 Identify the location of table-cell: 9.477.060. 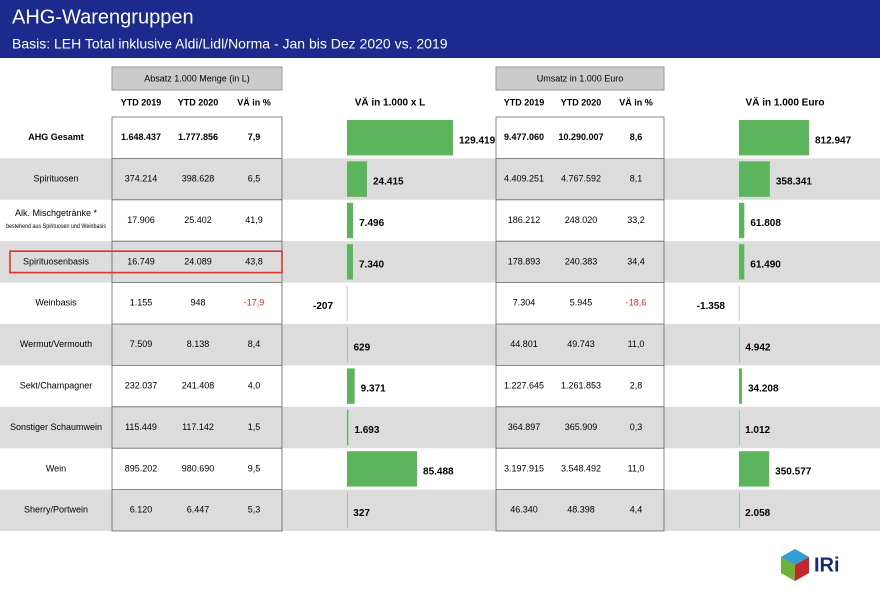
(524, 137).